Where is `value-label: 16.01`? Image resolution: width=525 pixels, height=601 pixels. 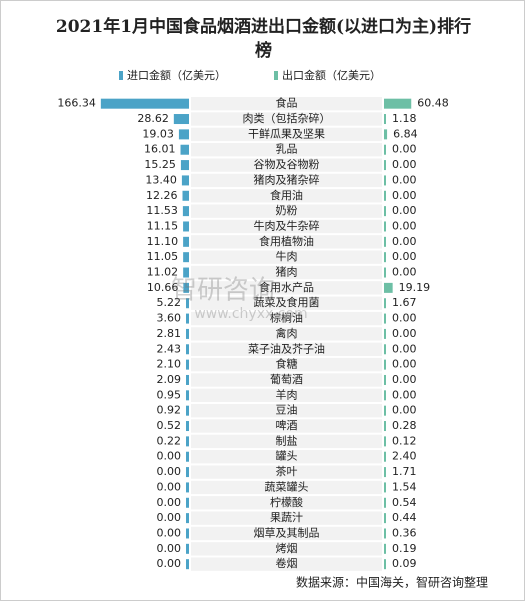 value-label: 16.01 is located at coordinates (160, 149).